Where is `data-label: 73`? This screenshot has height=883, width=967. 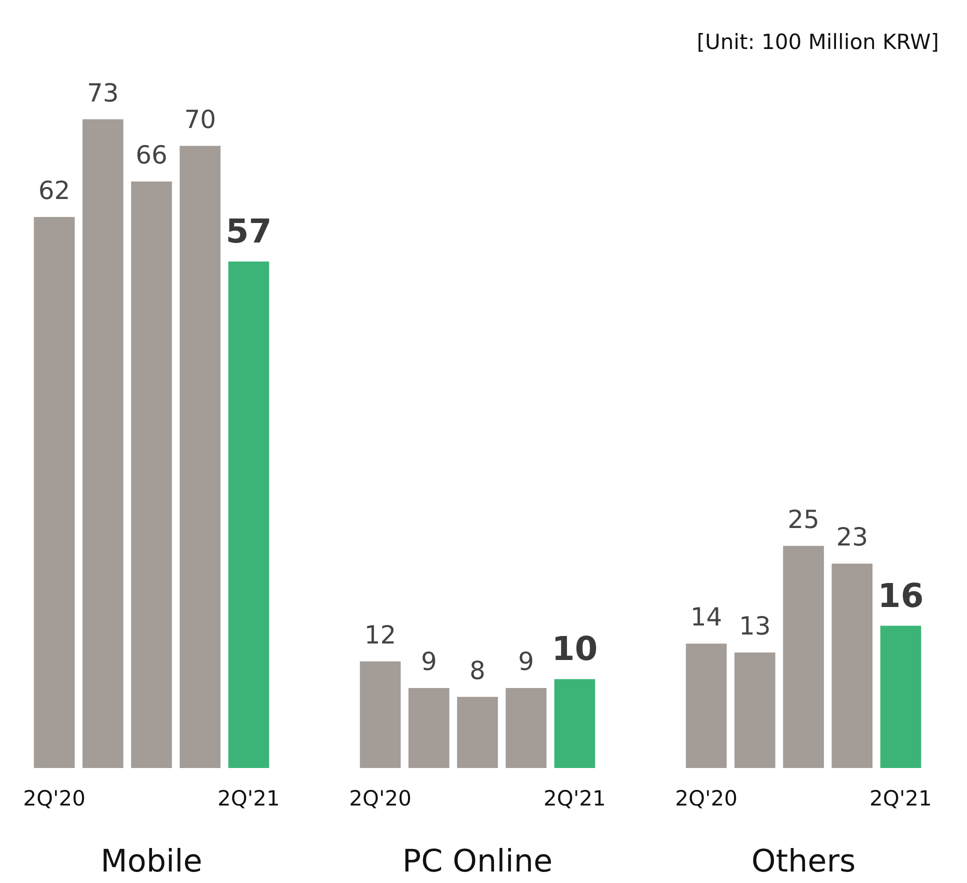 data-label: 73 is located at coordinates (102, 93).